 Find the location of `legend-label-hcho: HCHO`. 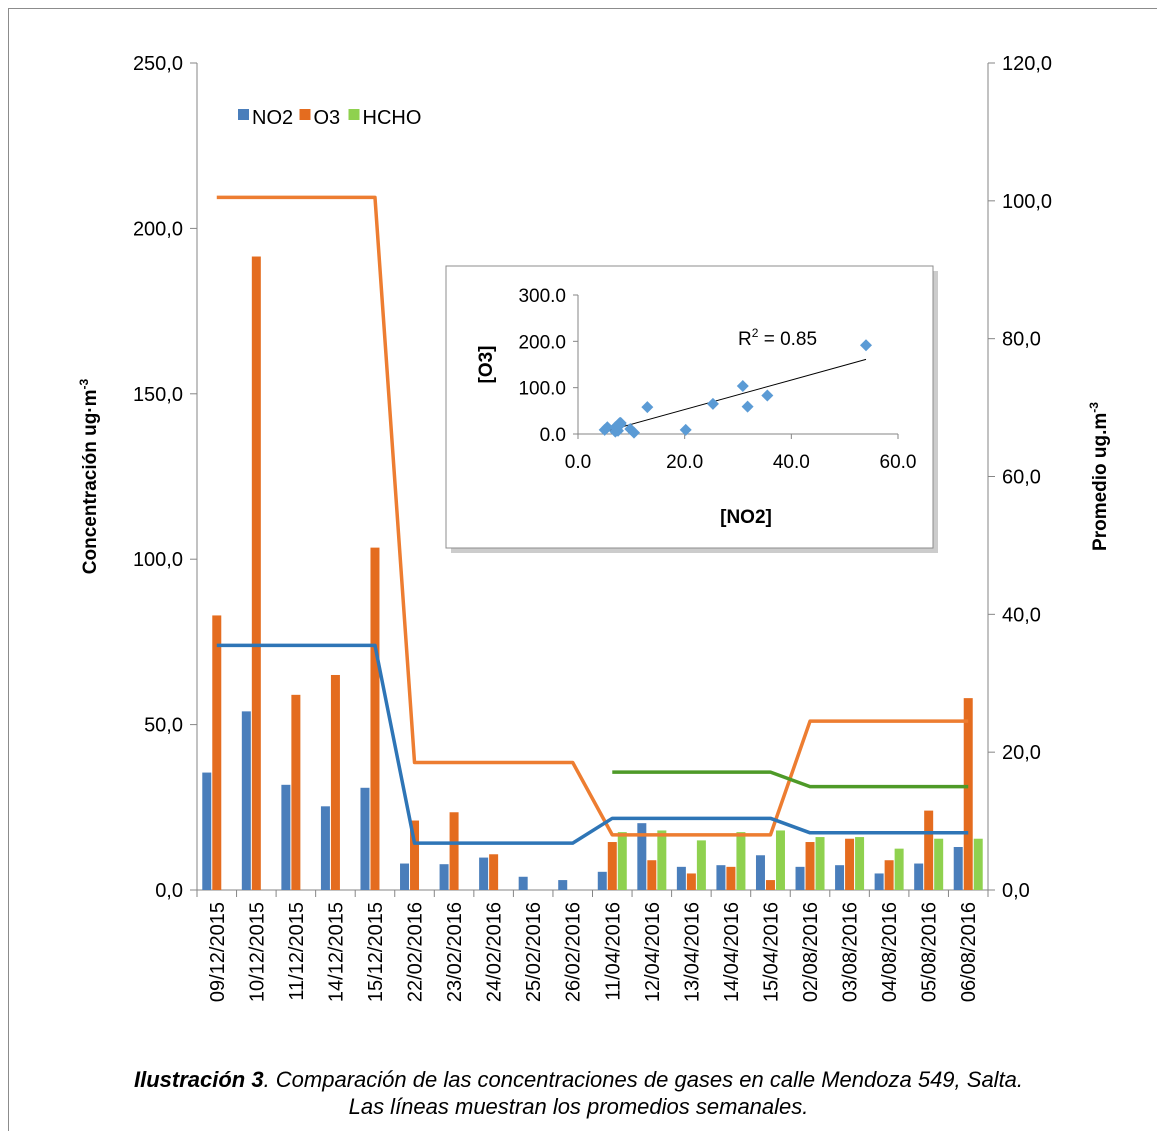

legend-label-hcho: HCHO is located at coordinates (392, 118).